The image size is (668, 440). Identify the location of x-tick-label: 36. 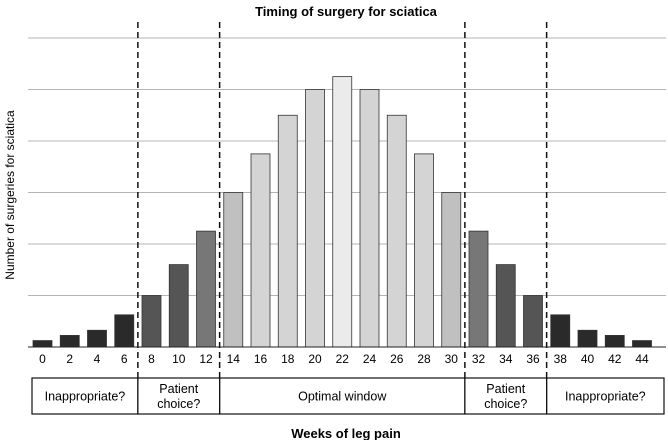
(533, 359).